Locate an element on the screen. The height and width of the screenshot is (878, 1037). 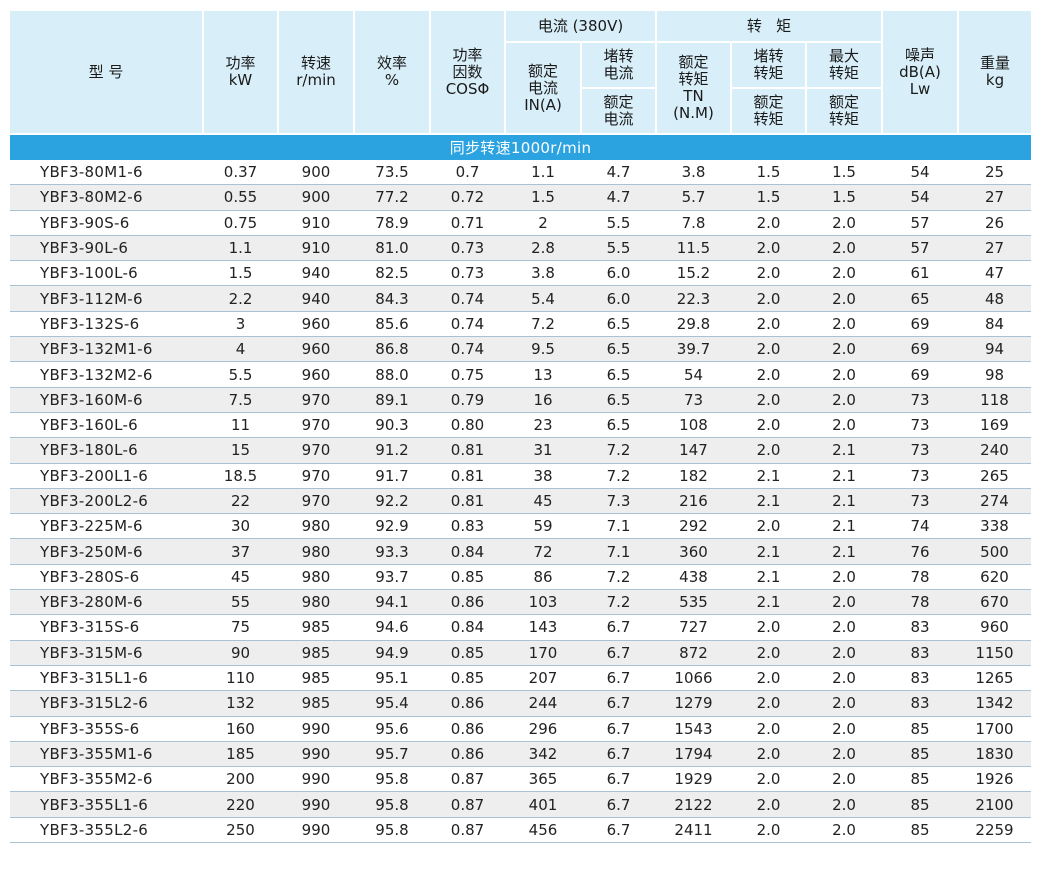
cell-model: YBF3-160M-6 is located at coordinates (106, 400).